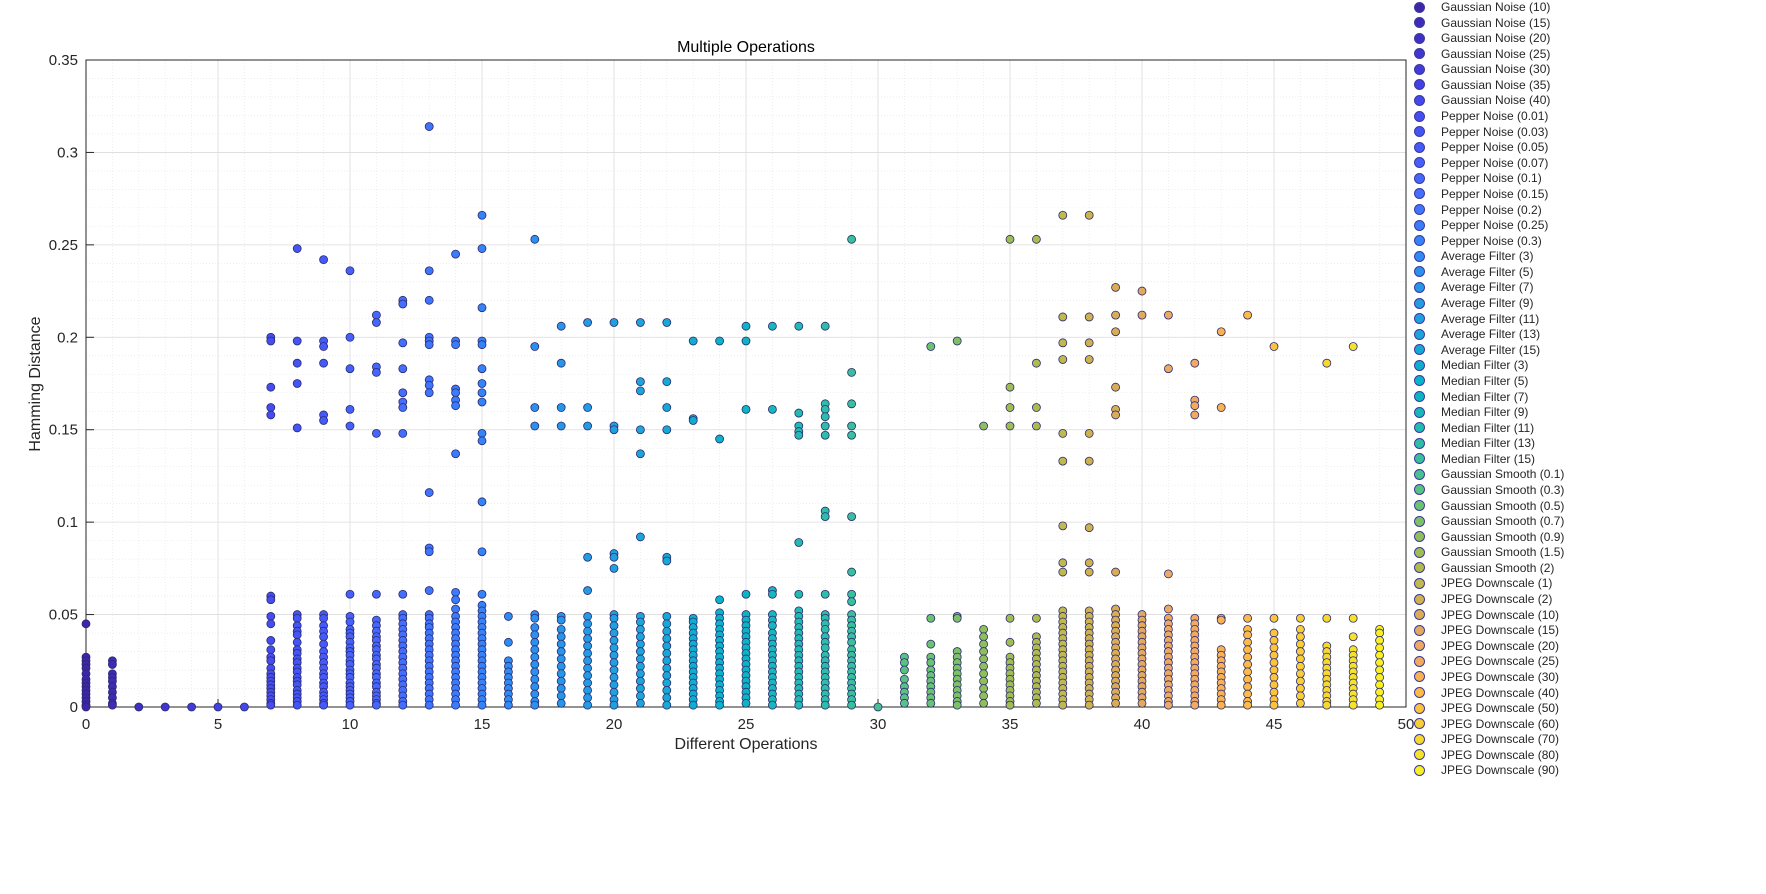 This screenshot has width=1766, height=894. I want to click on legend-item: Average Filter (3), so click(1466, 256).